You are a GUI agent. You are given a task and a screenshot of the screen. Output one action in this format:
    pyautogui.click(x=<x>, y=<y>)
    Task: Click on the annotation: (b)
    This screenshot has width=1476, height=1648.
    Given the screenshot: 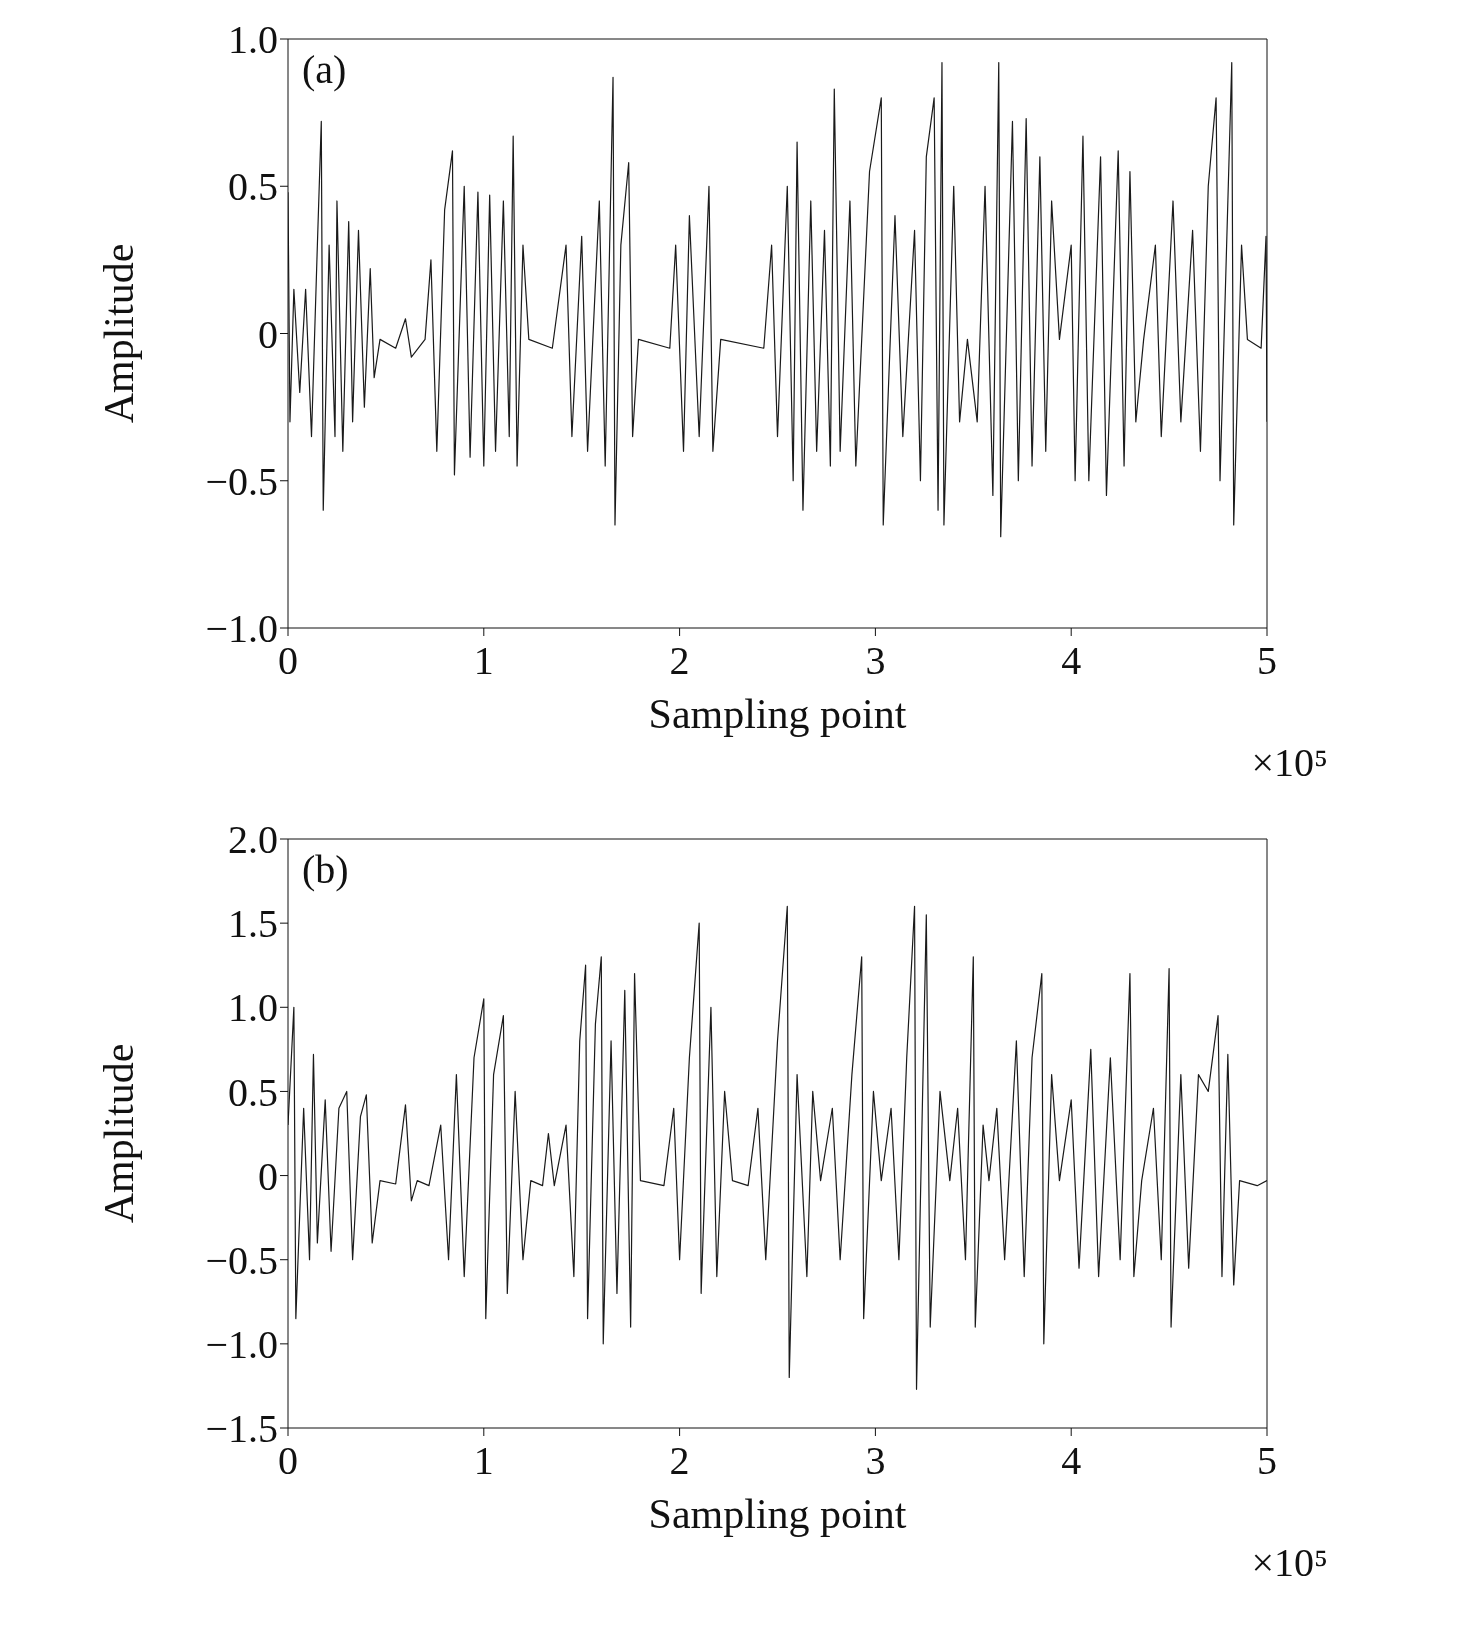 What is the action you would take?
    pyautogui.click(x=325, y=869)
    